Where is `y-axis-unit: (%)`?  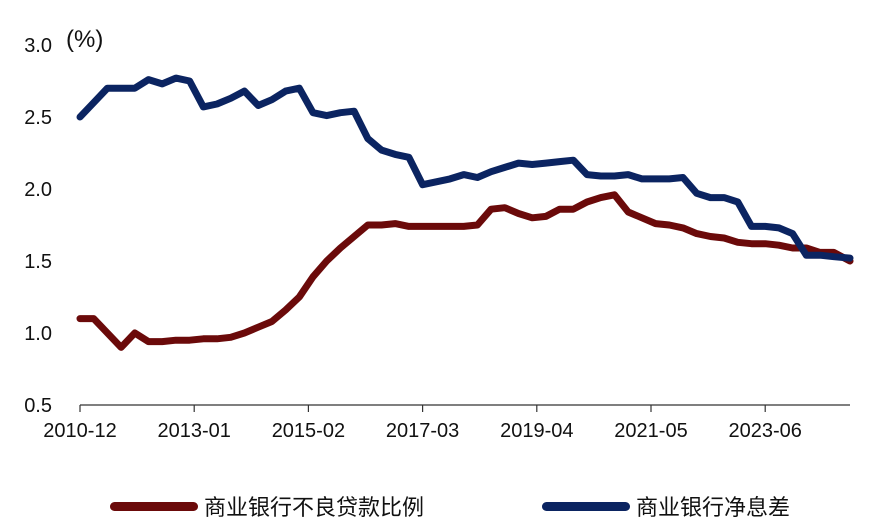 y-axis-unit: (%) is located at coordinates (84, 39).